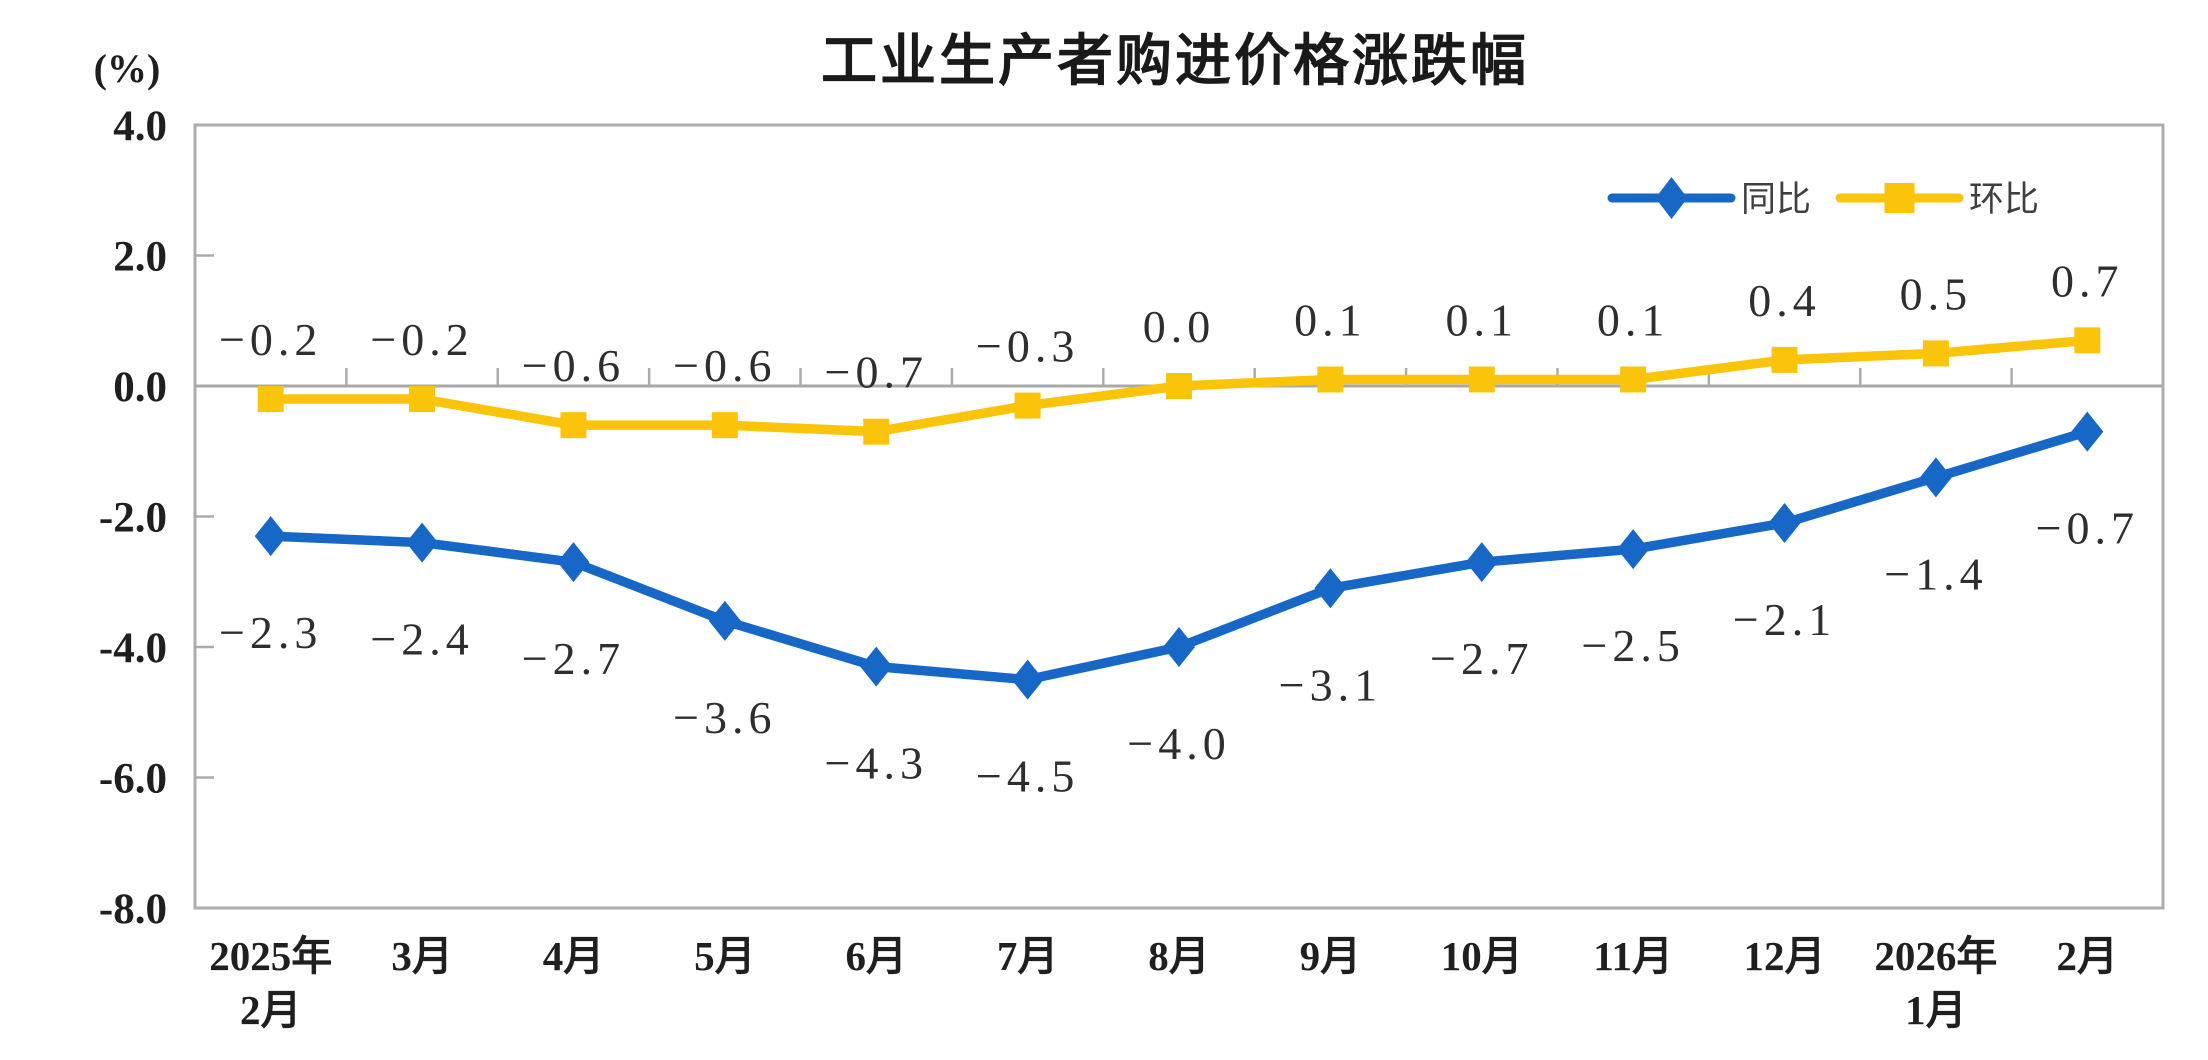 The height and width of the screenshot is (1060, 2208). I want to click on data-label: −2.5, so click(1632, 645).